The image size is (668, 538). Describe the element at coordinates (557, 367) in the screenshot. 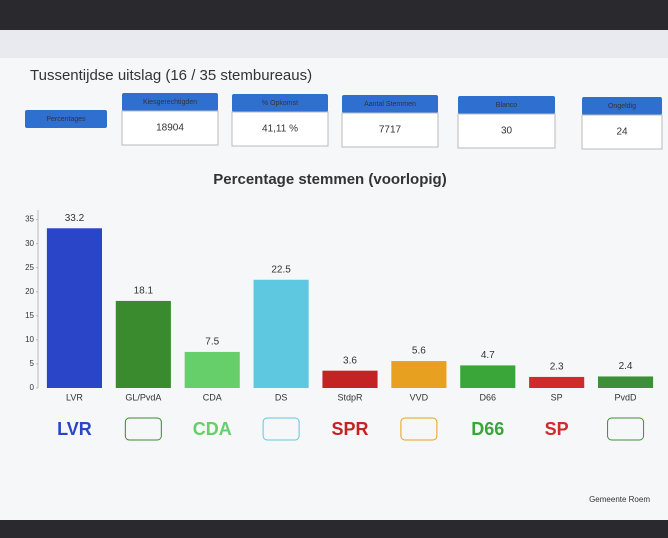

I see `value-label: 2.3` at that location.